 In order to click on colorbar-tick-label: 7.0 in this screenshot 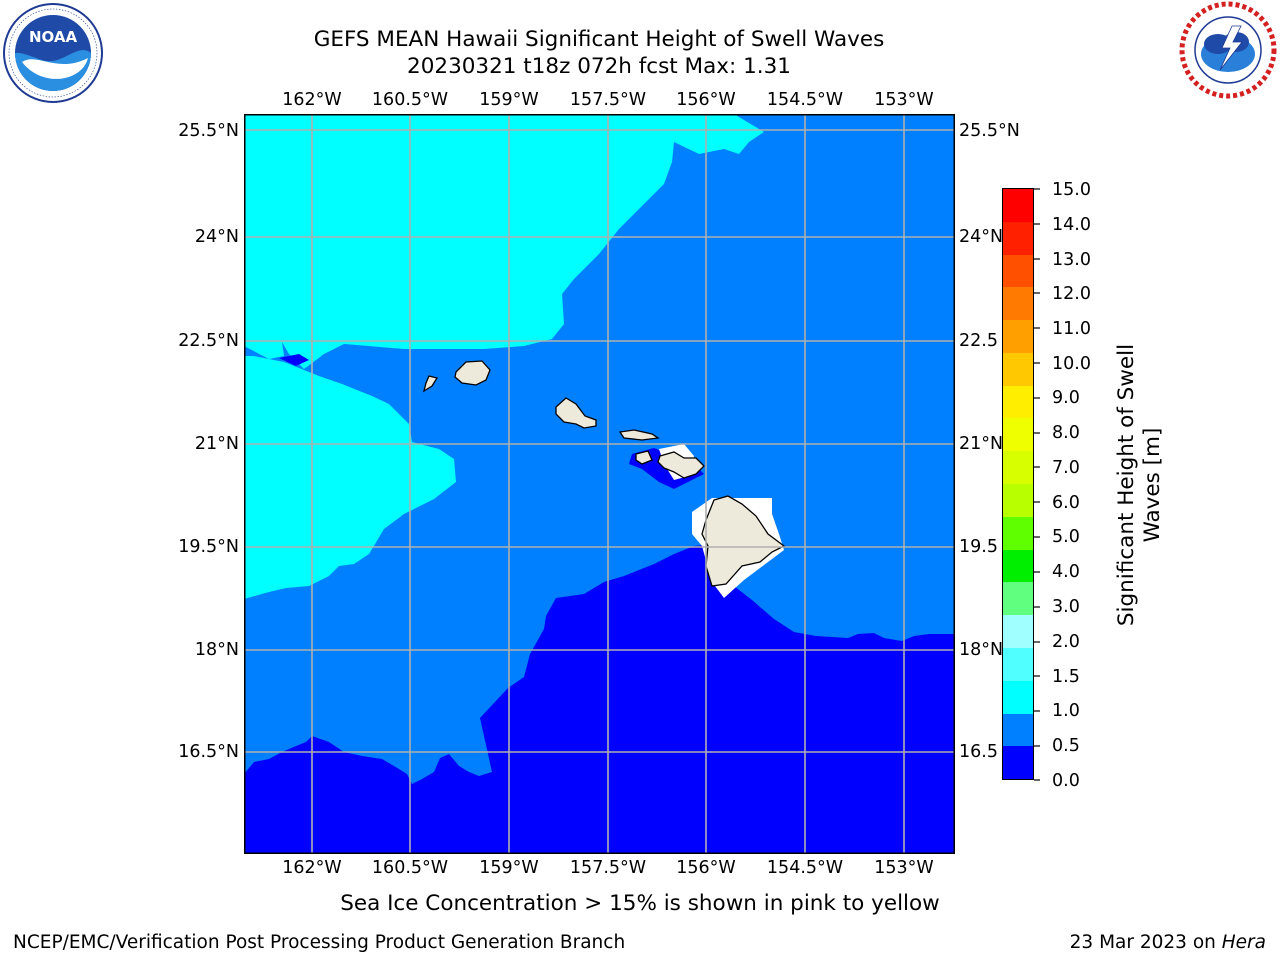, I will do `click(1066, 468)`.